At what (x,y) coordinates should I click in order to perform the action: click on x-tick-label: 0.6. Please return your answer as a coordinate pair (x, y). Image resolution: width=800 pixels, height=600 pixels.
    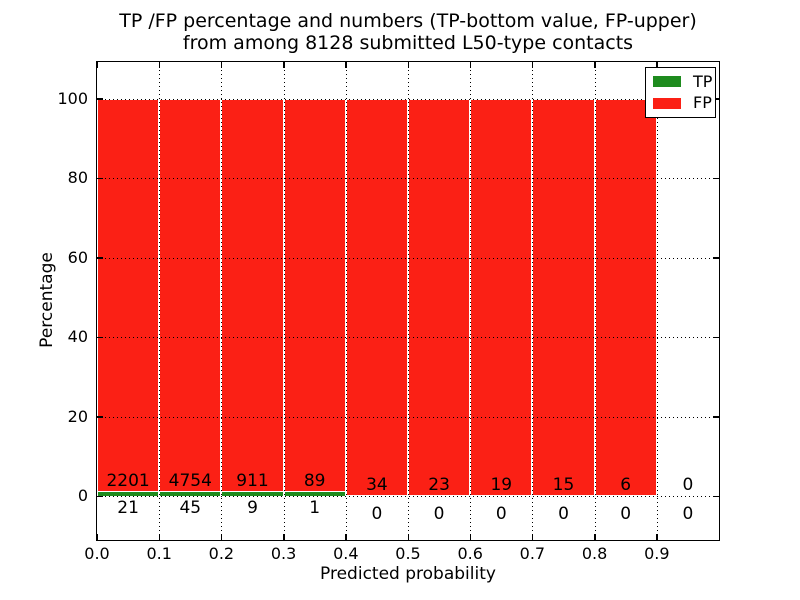
    Looking at the image, I should click on (470, 553).